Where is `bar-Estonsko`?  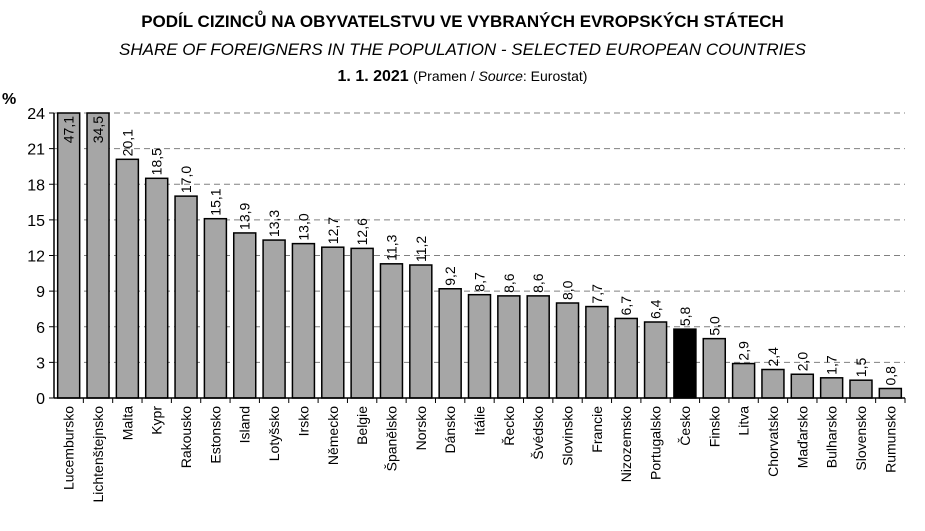
bar-Estonsko is located at coordinates (215, 308).